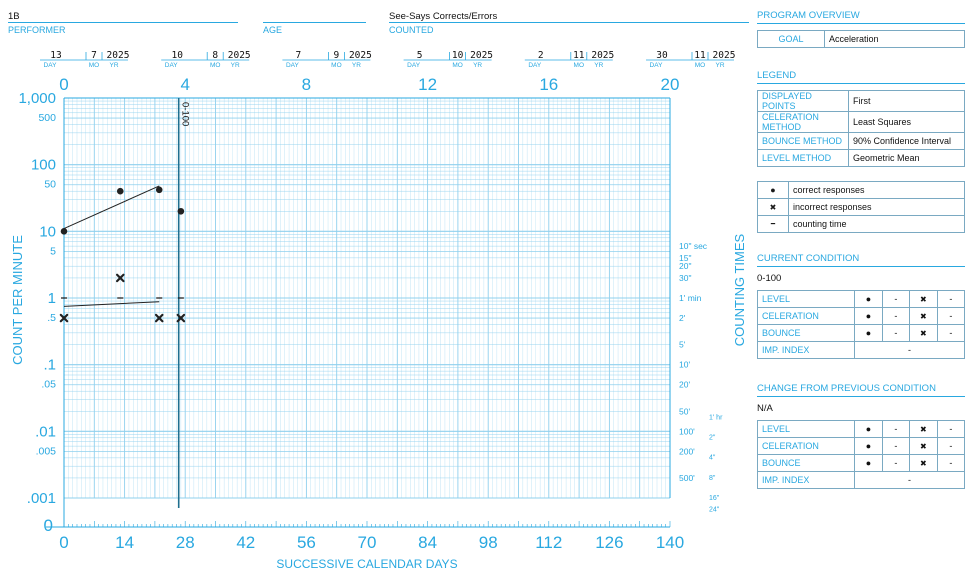 The width and height of the screenshot is (977, 575). What do you see at coordinates (314, 22) in the screenshot?
I see `age-underline` at bounding box center [314, 22].